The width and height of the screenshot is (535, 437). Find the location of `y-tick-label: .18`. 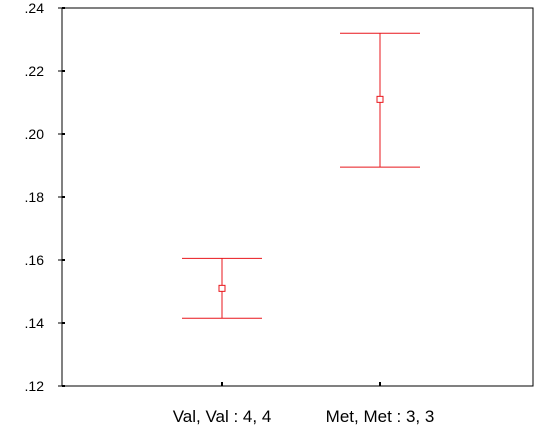

y-tick-label: .18 is located at coordinates (35, 197).